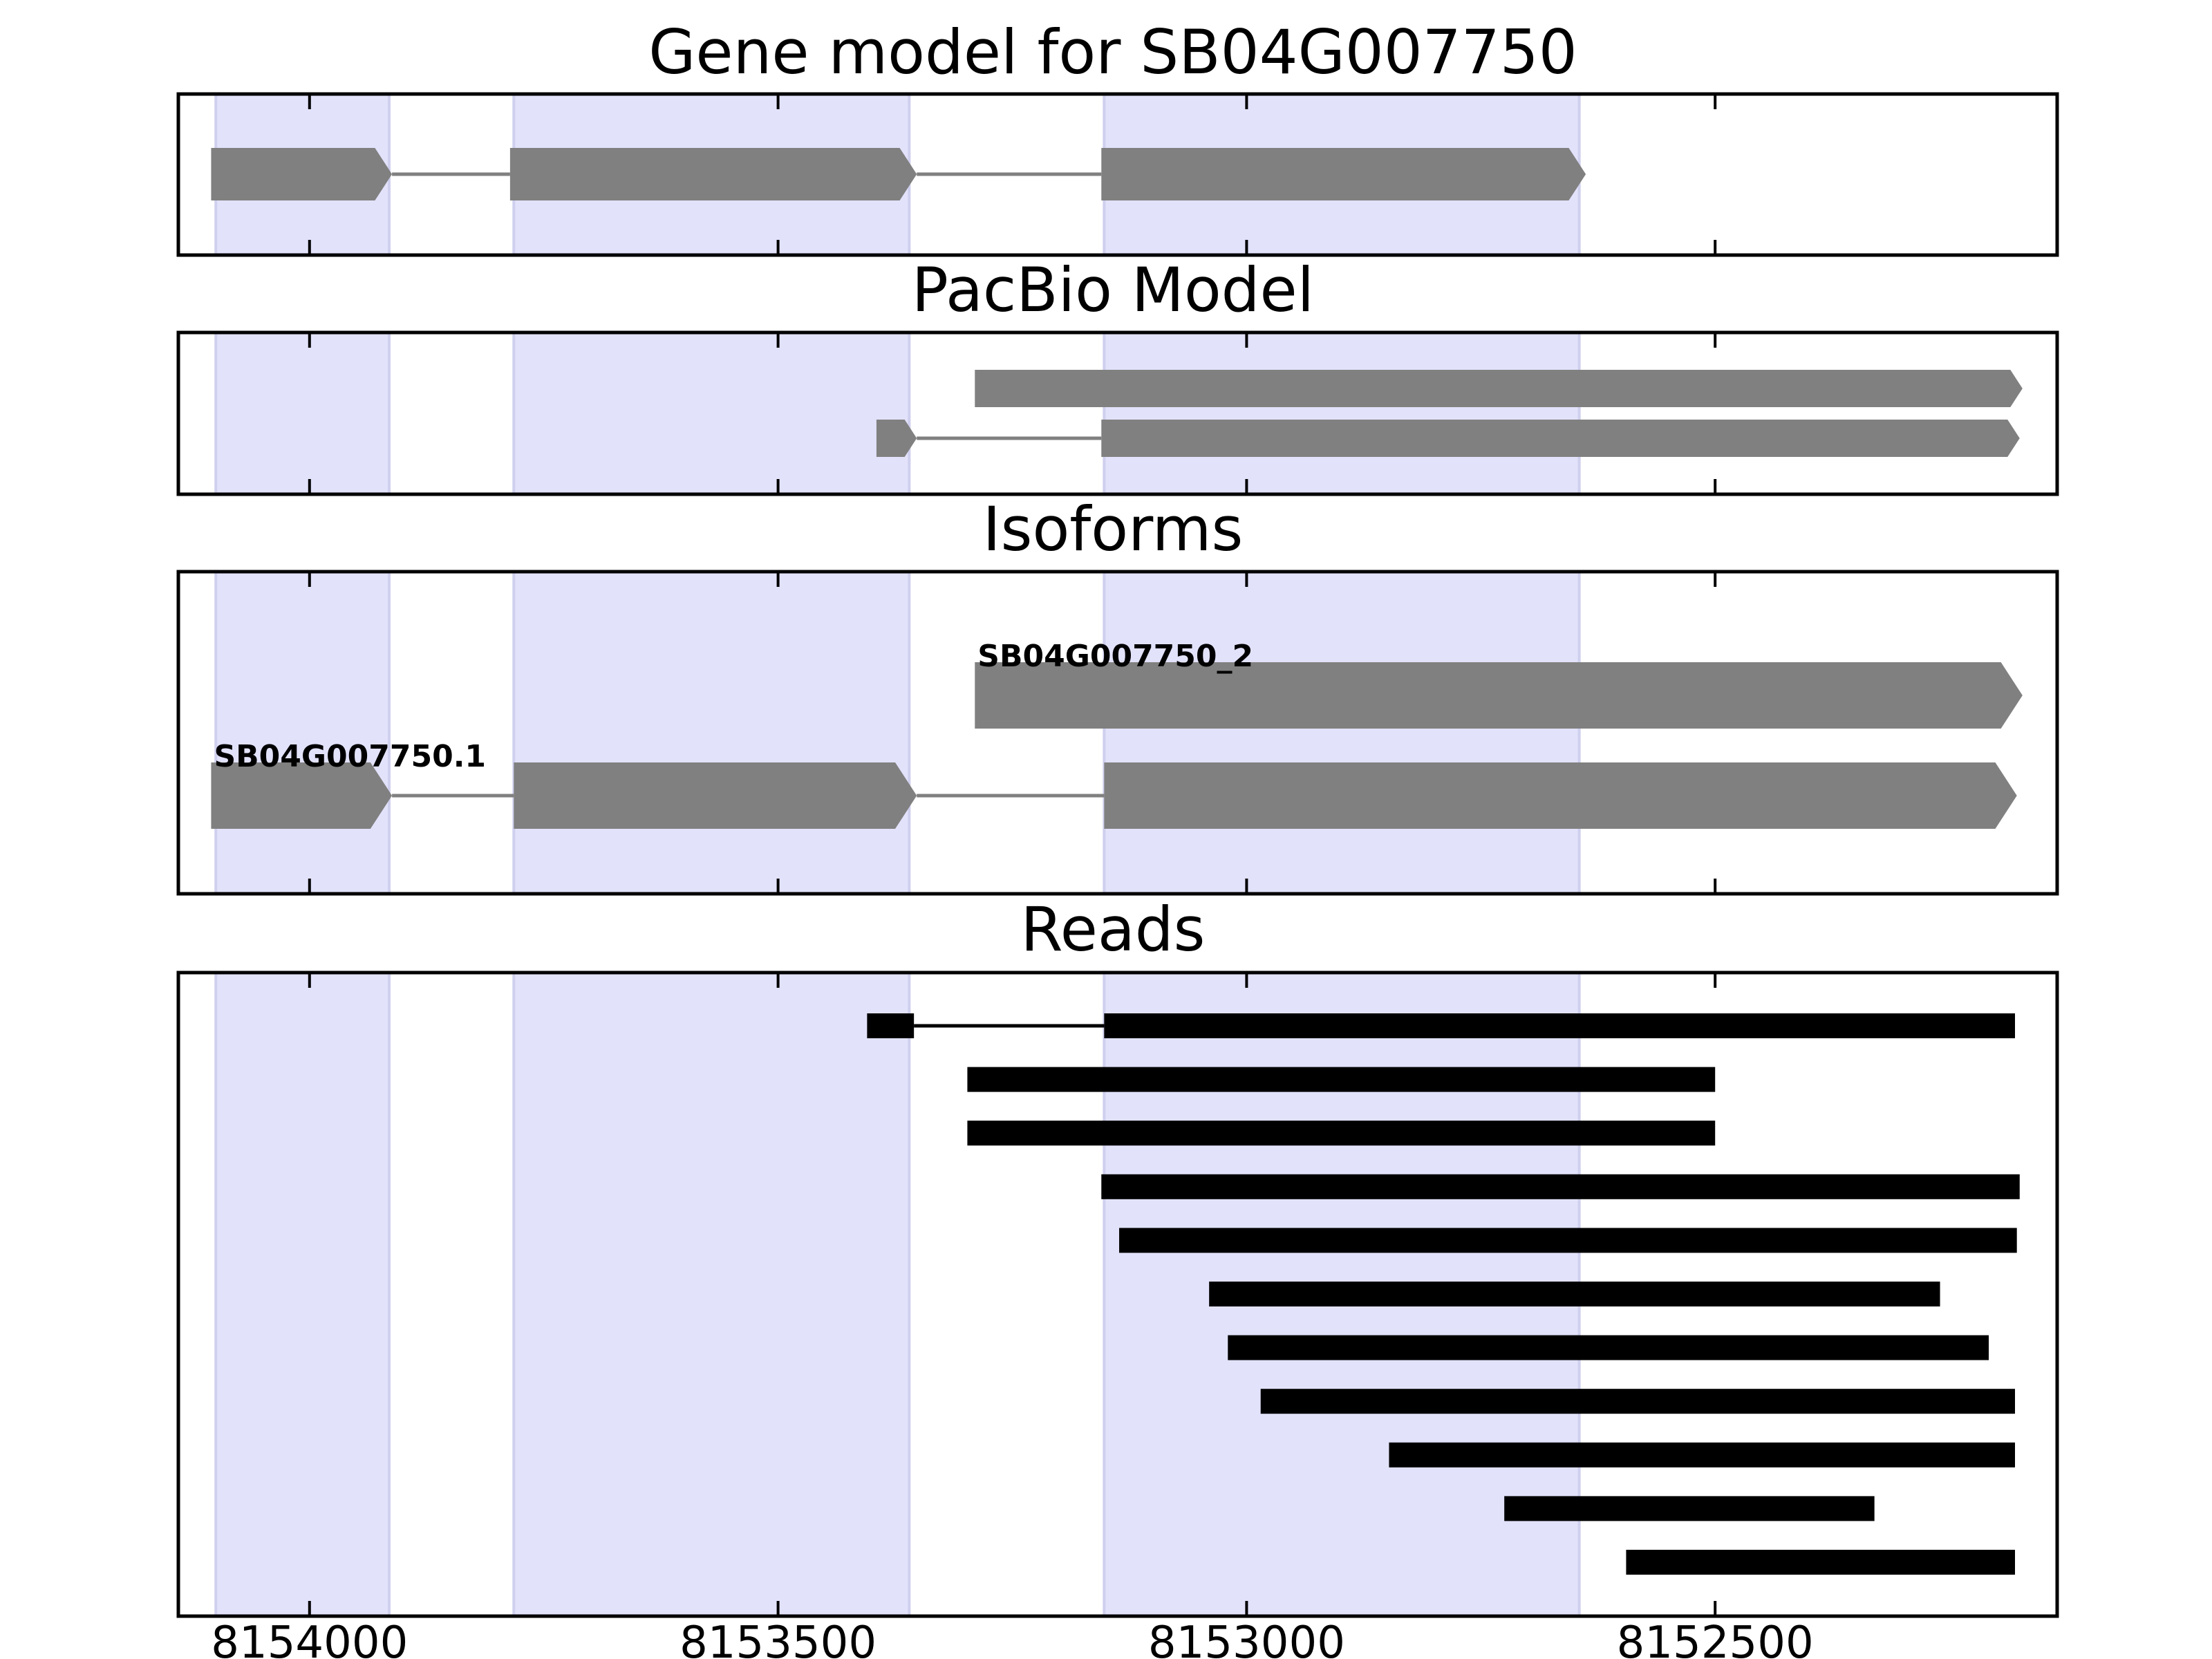 The height and width of the screenshot is (1659, 2212). What do you see at coordinates (1715, 1638) in the screenshot?
I see `x-tick-label: 8152500` at bounding box center [1715, 1638].